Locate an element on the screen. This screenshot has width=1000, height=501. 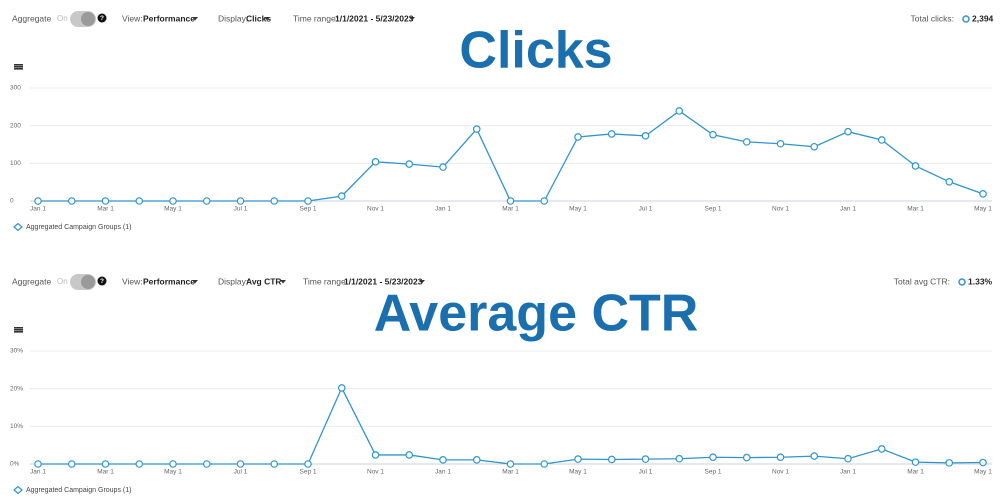
display-value: Avg CTR is located at coordinates (264, 281).